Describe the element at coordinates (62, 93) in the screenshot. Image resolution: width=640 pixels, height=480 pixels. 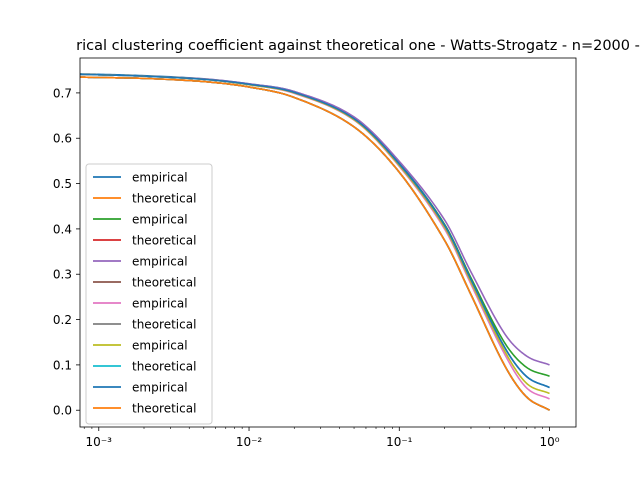
I see `y-tick-label: 0.7` at that location.